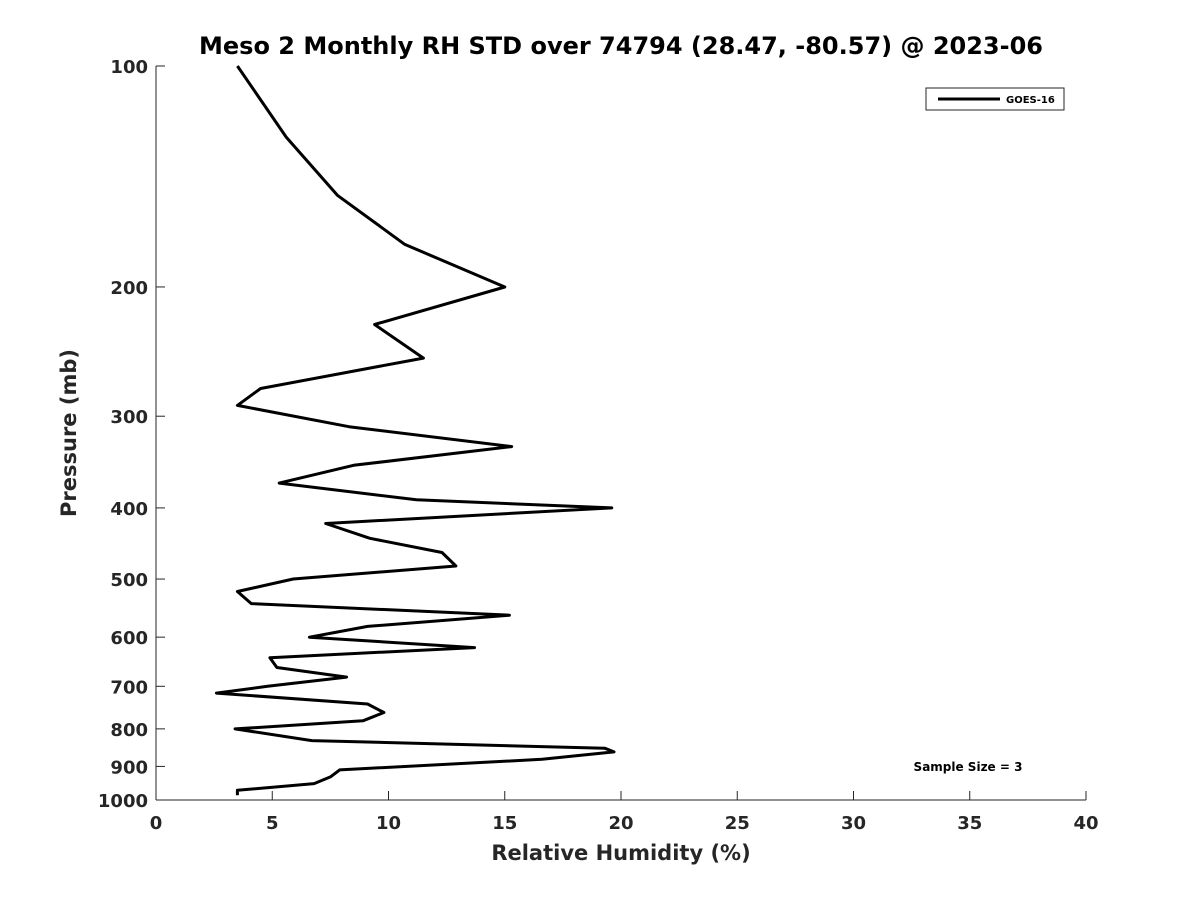 This screenshot has width=1200, height=900. What do you see at coordinates (620, 853) in the screenshot?
I see `x-axis-label: Relative Humidity (%)` at bounding box center [620, 853].